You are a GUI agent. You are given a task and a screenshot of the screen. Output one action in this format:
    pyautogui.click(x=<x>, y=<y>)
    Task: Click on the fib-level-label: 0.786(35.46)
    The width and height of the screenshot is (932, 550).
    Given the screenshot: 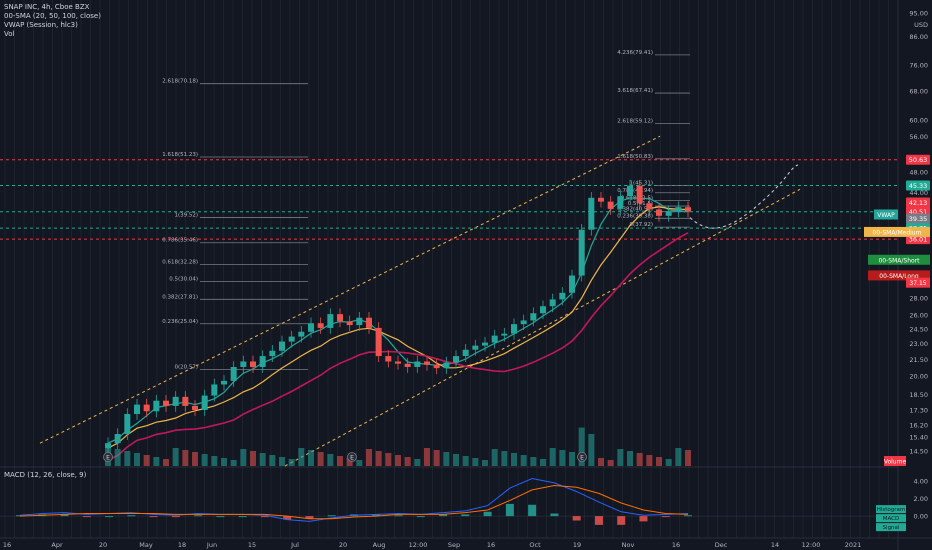 What is the action you would take?
    pyautogui.click(x=180, y=241)
    